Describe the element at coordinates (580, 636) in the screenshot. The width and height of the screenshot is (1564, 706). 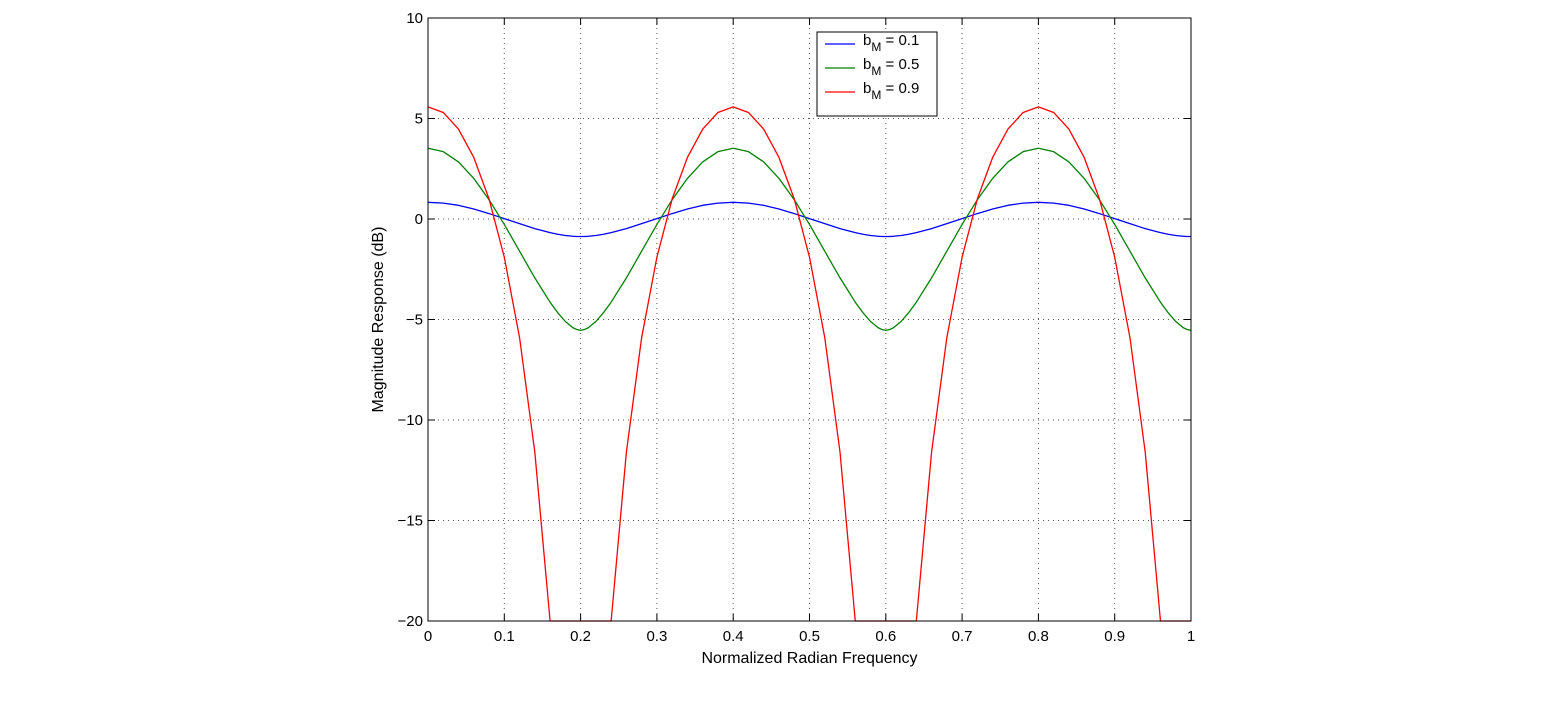
I see `x-tick-label: 0.2` at that location.